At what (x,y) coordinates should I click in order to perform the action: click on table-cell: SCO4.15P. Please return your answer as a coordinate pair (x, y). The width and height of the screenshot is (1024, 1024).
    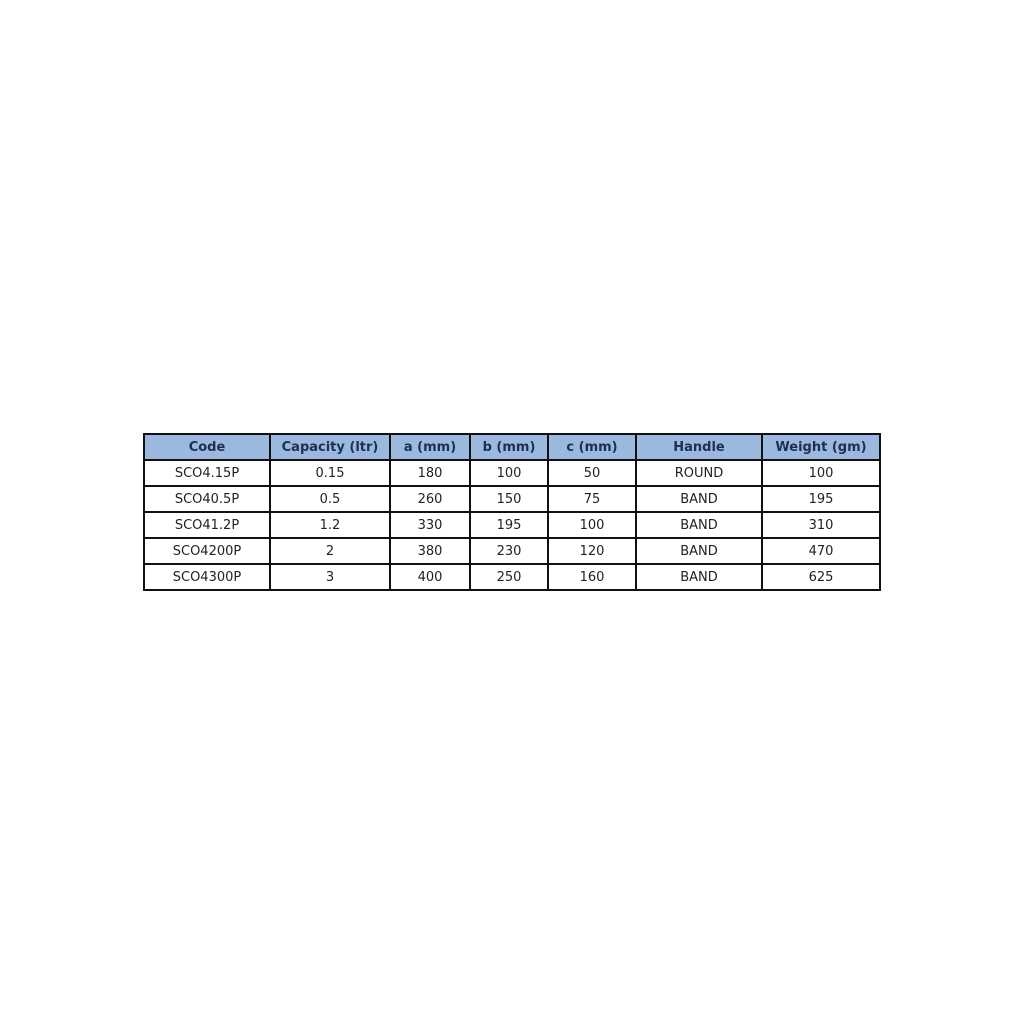
    Looking at the image, I should click on (207, 473).